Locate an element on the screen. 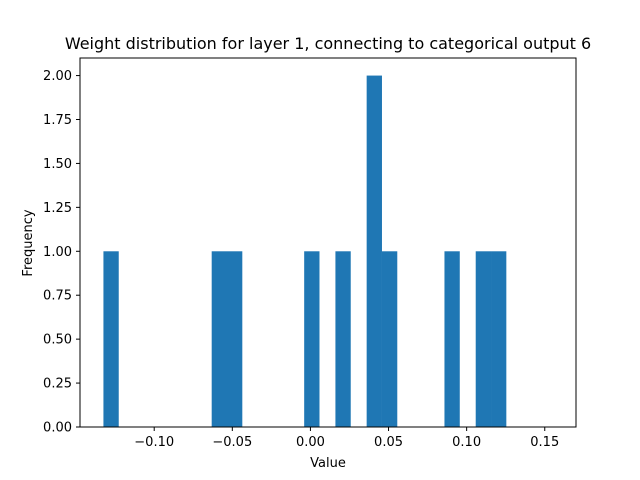 The height and width of the screenshot is (480, 640). x-tick-label: −0.10 is located at coordinates (154, 442).